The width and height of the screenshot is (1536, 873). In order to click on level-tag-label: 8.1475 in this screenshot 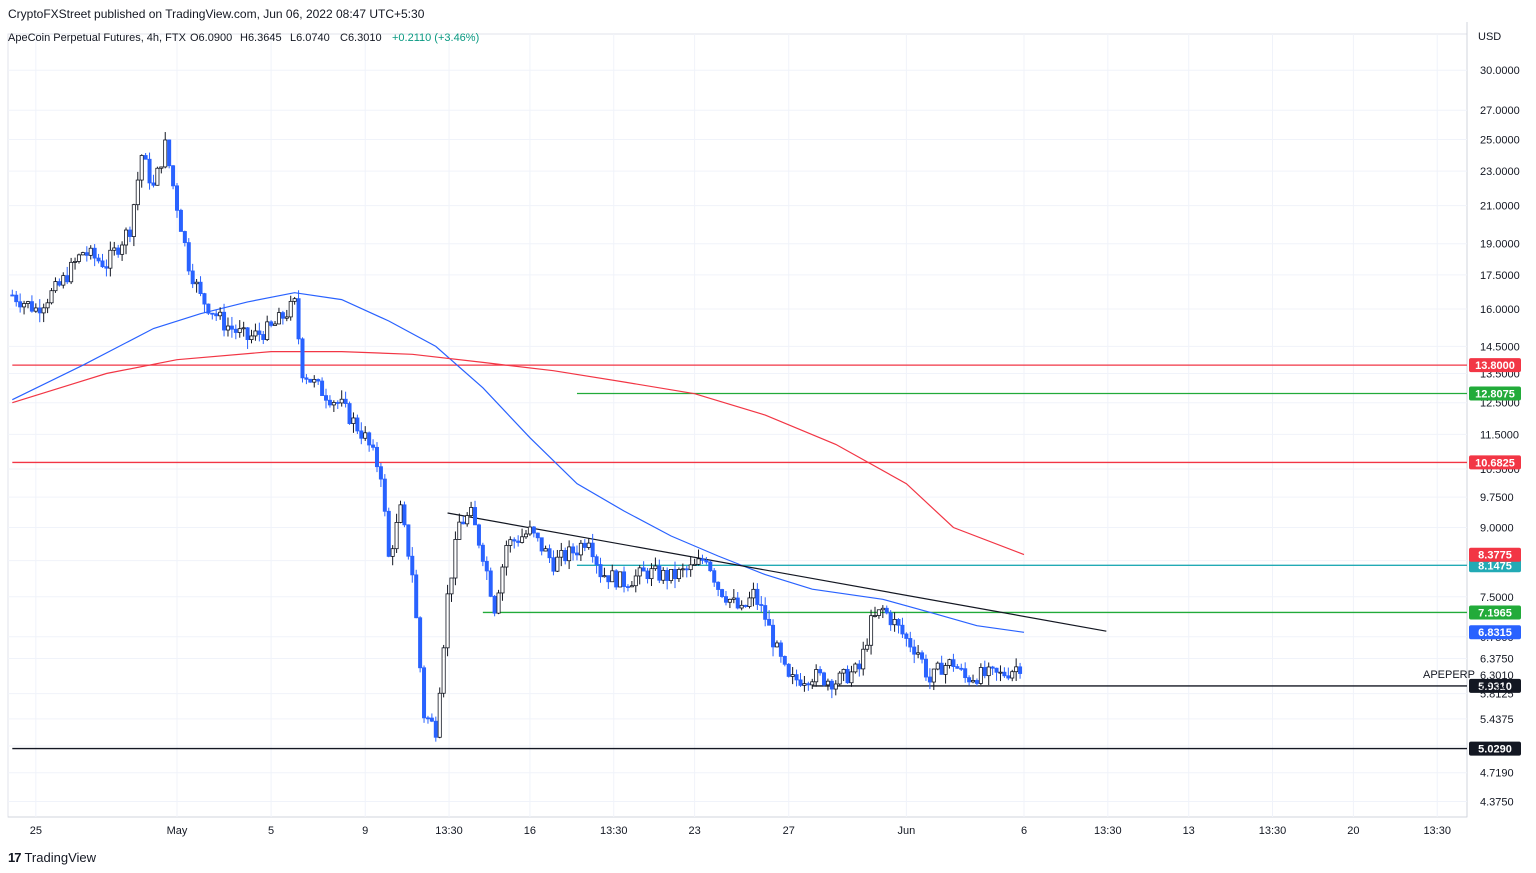, I will do `click(1495, 566)`.